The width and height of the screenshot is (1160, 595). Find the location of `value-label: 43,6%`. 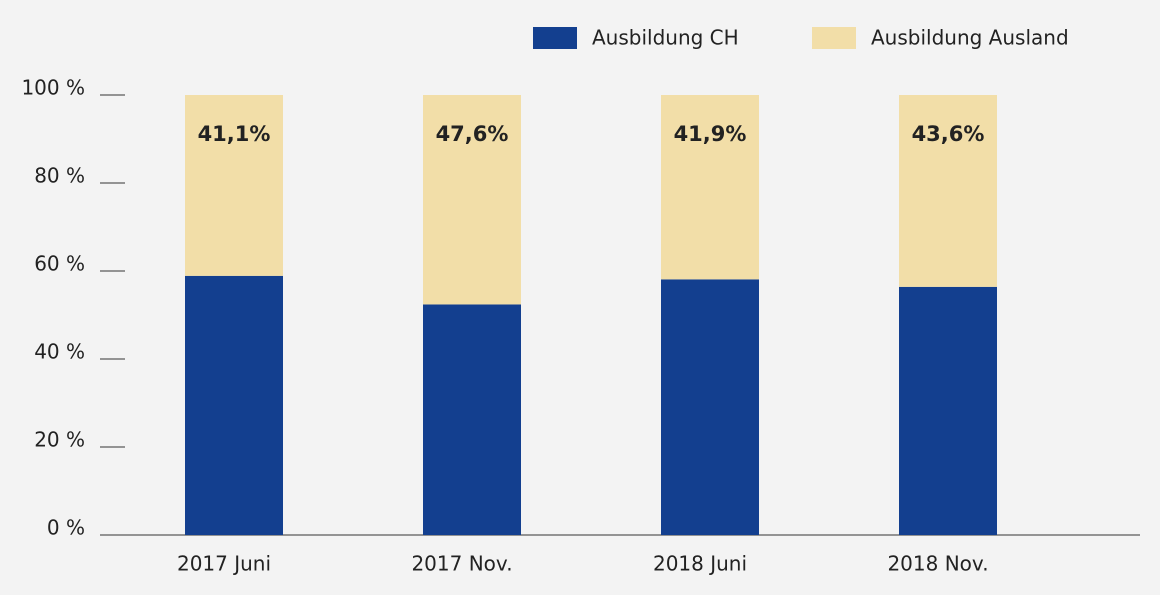

value-label: 43,6% is located at coordinates (948, 134).